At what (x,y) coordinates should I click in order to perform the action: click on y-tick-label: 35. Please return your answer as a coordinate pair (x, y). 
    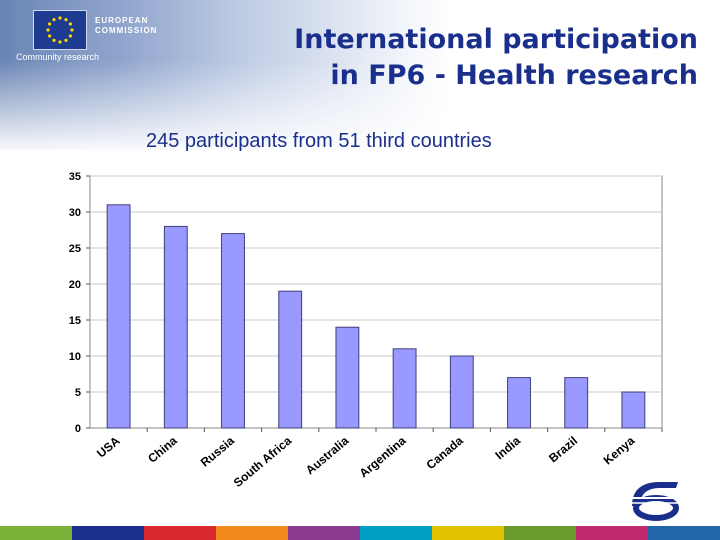
    Looking at the image, I should click on (75, 177).